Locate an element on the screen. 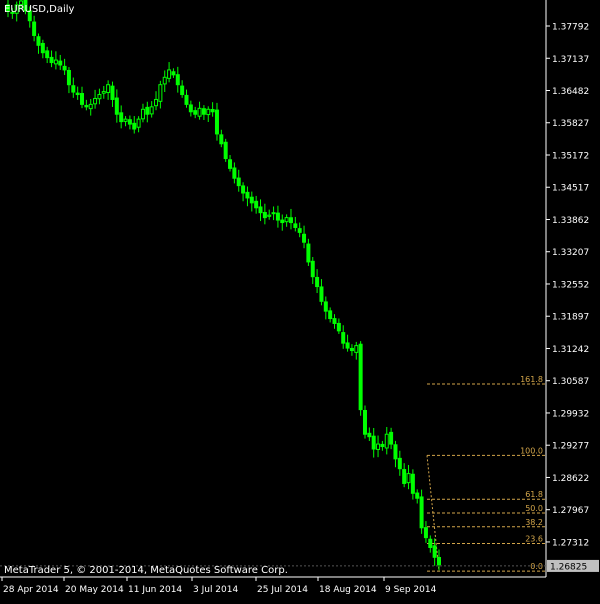  current-price-tag is located at coordinates (573, 565).